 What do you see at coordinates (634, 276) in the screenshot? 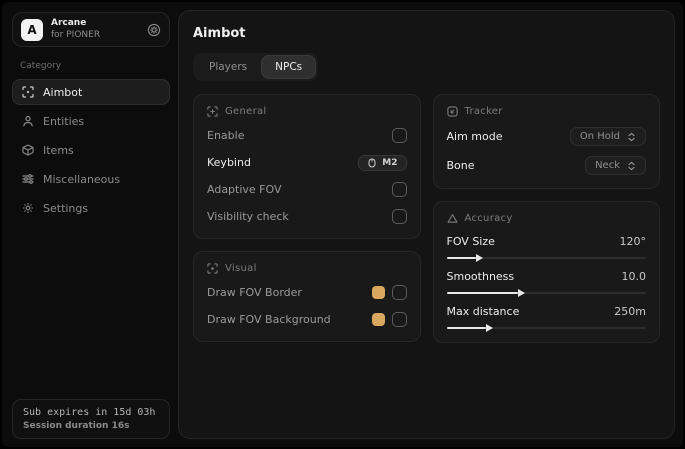
I see `smoothness-value: 10.0` at bounding box center [634, 276].